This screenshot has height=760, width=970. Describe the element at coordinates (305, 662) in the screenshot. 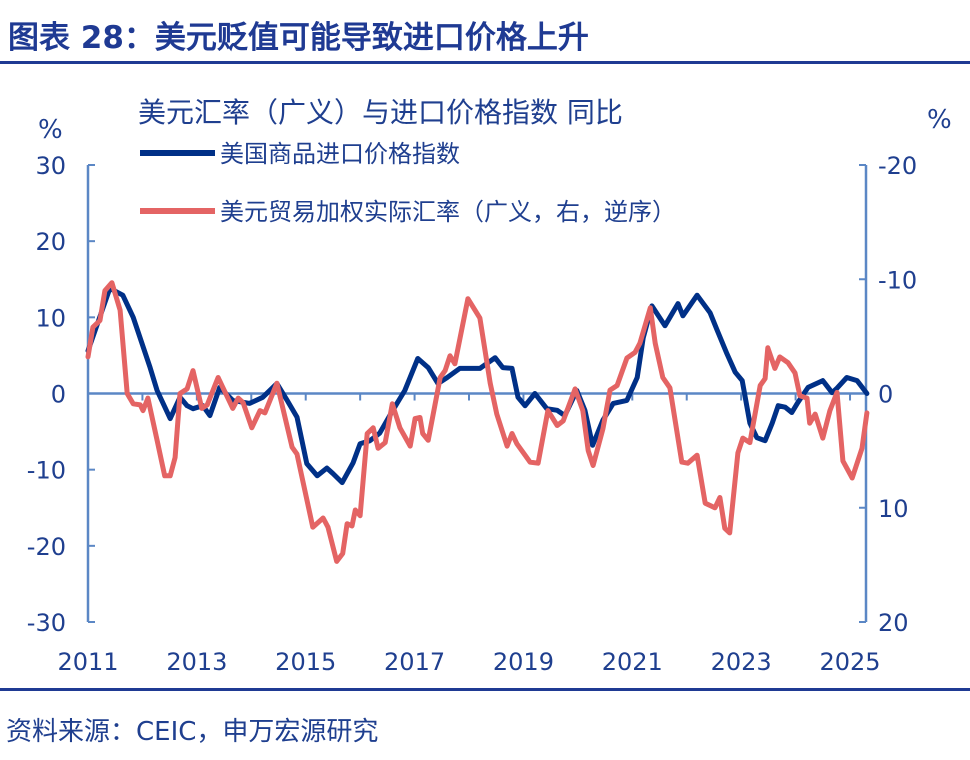

I see `x-tick-label: 2015` at that location.